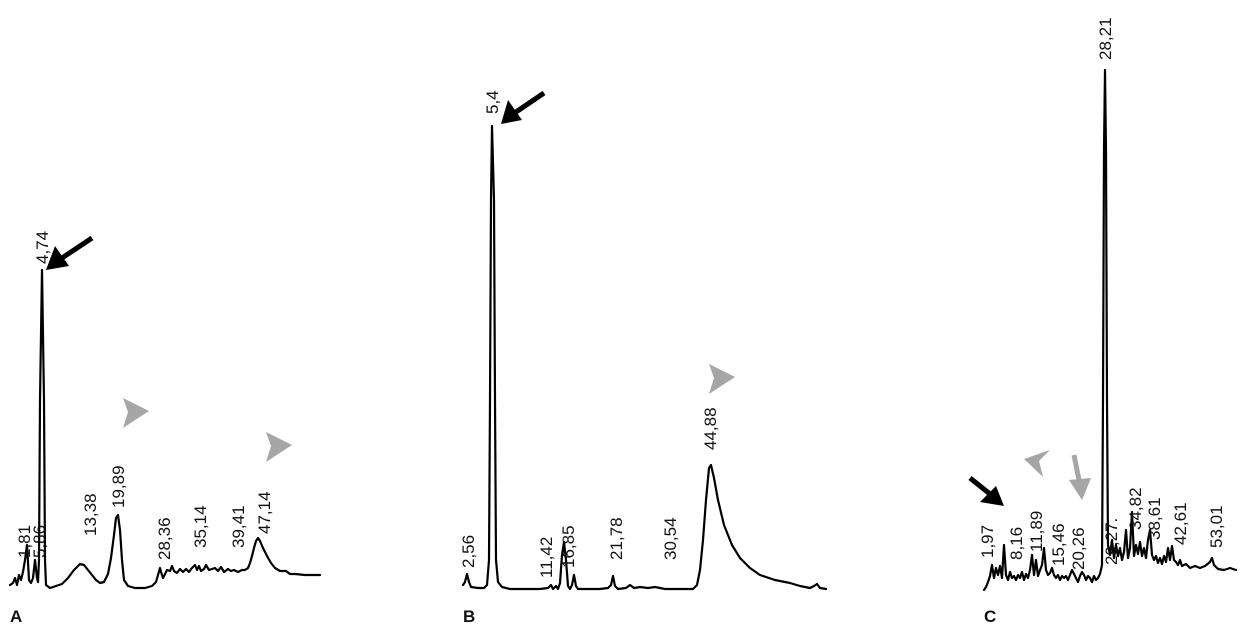  What do you see at coordinates (1058, 544) in the screenshot?
I see `peak-label: 15,46` at bounding box center [1058, 544].